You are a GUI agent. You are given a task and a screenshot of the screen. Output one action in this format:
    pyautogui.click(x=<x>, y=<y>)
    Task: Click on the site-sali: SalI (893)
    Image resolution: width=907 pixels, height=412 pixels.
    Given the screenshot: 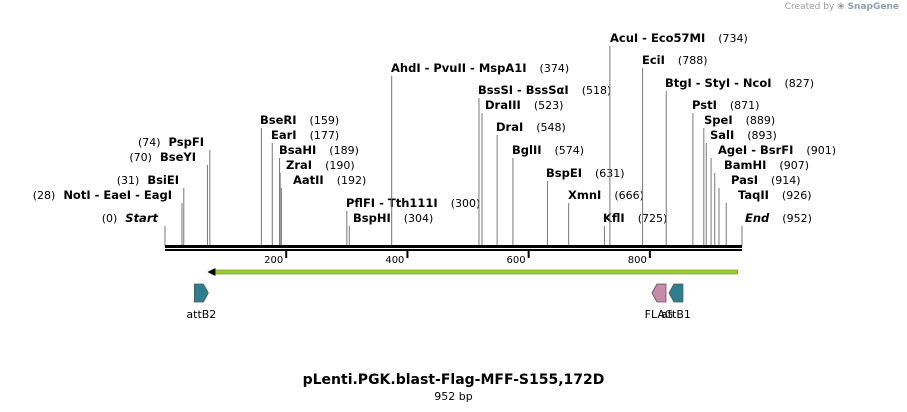 What is the action you would take?
    pyautogui.click(x=743, y=135)
    